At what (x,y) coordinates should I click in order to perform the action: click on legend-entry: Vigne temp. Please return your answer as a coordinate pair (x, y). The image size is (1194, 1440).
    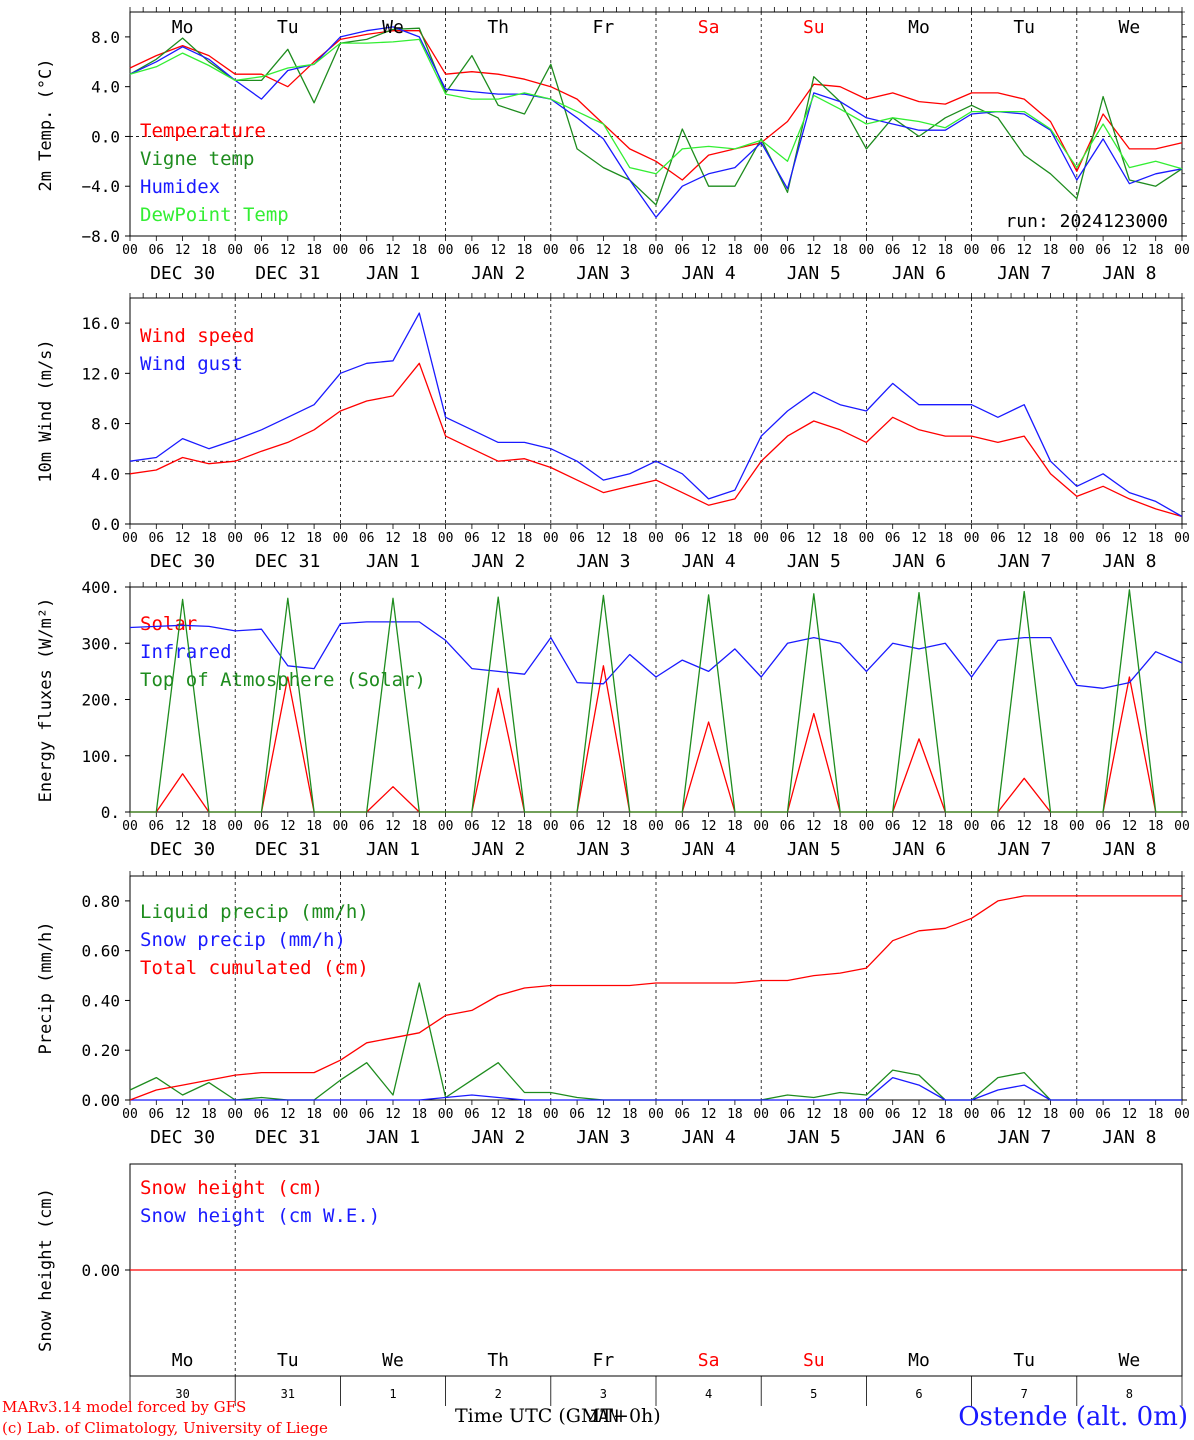
    Looking at the image, I should click on (197, 159).